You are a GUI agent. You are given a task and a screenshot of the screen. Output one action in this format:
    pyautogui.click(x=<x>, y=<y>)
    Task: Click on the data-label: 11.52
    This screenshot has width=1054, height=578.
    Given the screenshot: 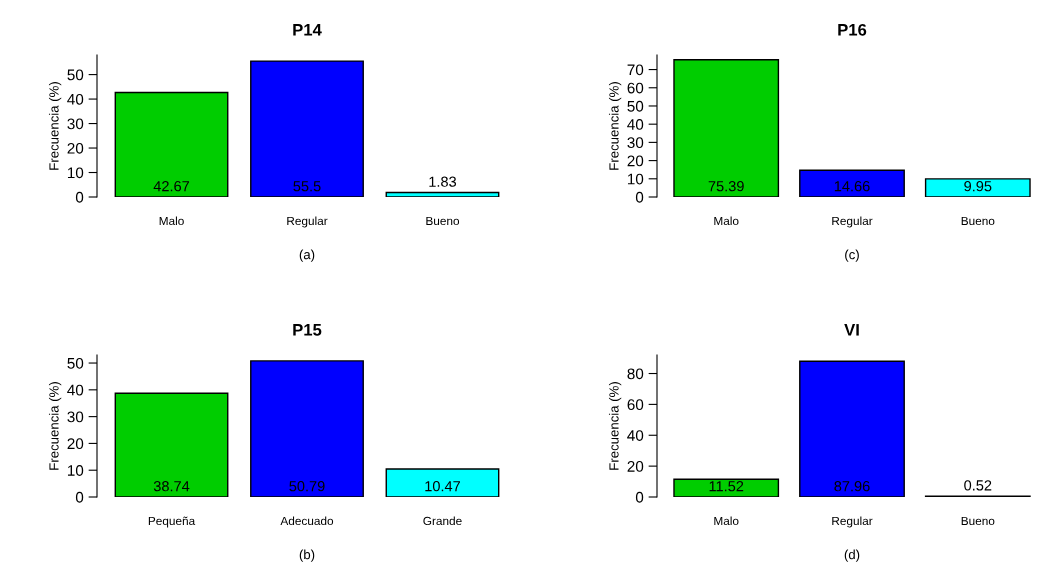 What is the action you would take?
    pyautogui.click(x=726, y=486)
    